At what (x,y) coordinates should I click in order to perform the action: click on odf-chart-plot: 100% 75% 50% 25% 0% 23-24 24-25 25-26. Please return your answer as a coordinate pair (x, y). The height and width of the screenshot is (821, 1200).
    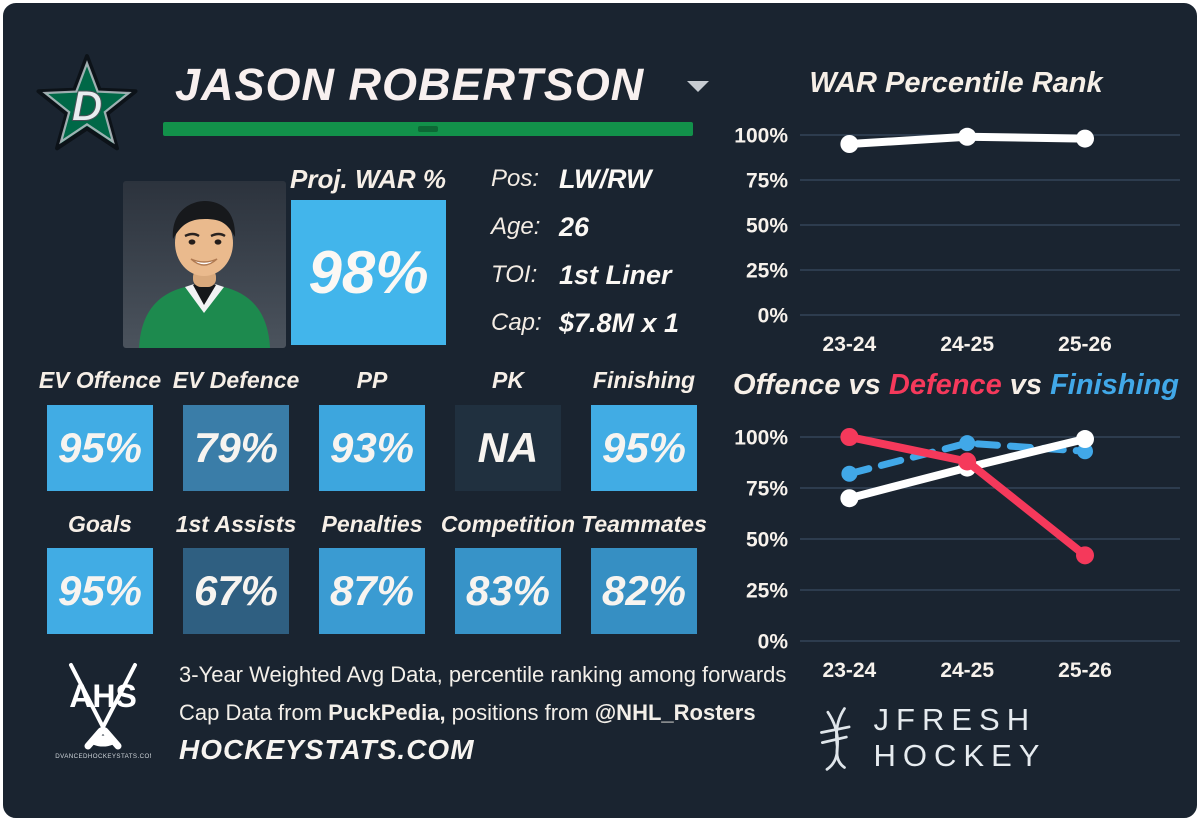
    Looking at the image, I should click on (957, 554).